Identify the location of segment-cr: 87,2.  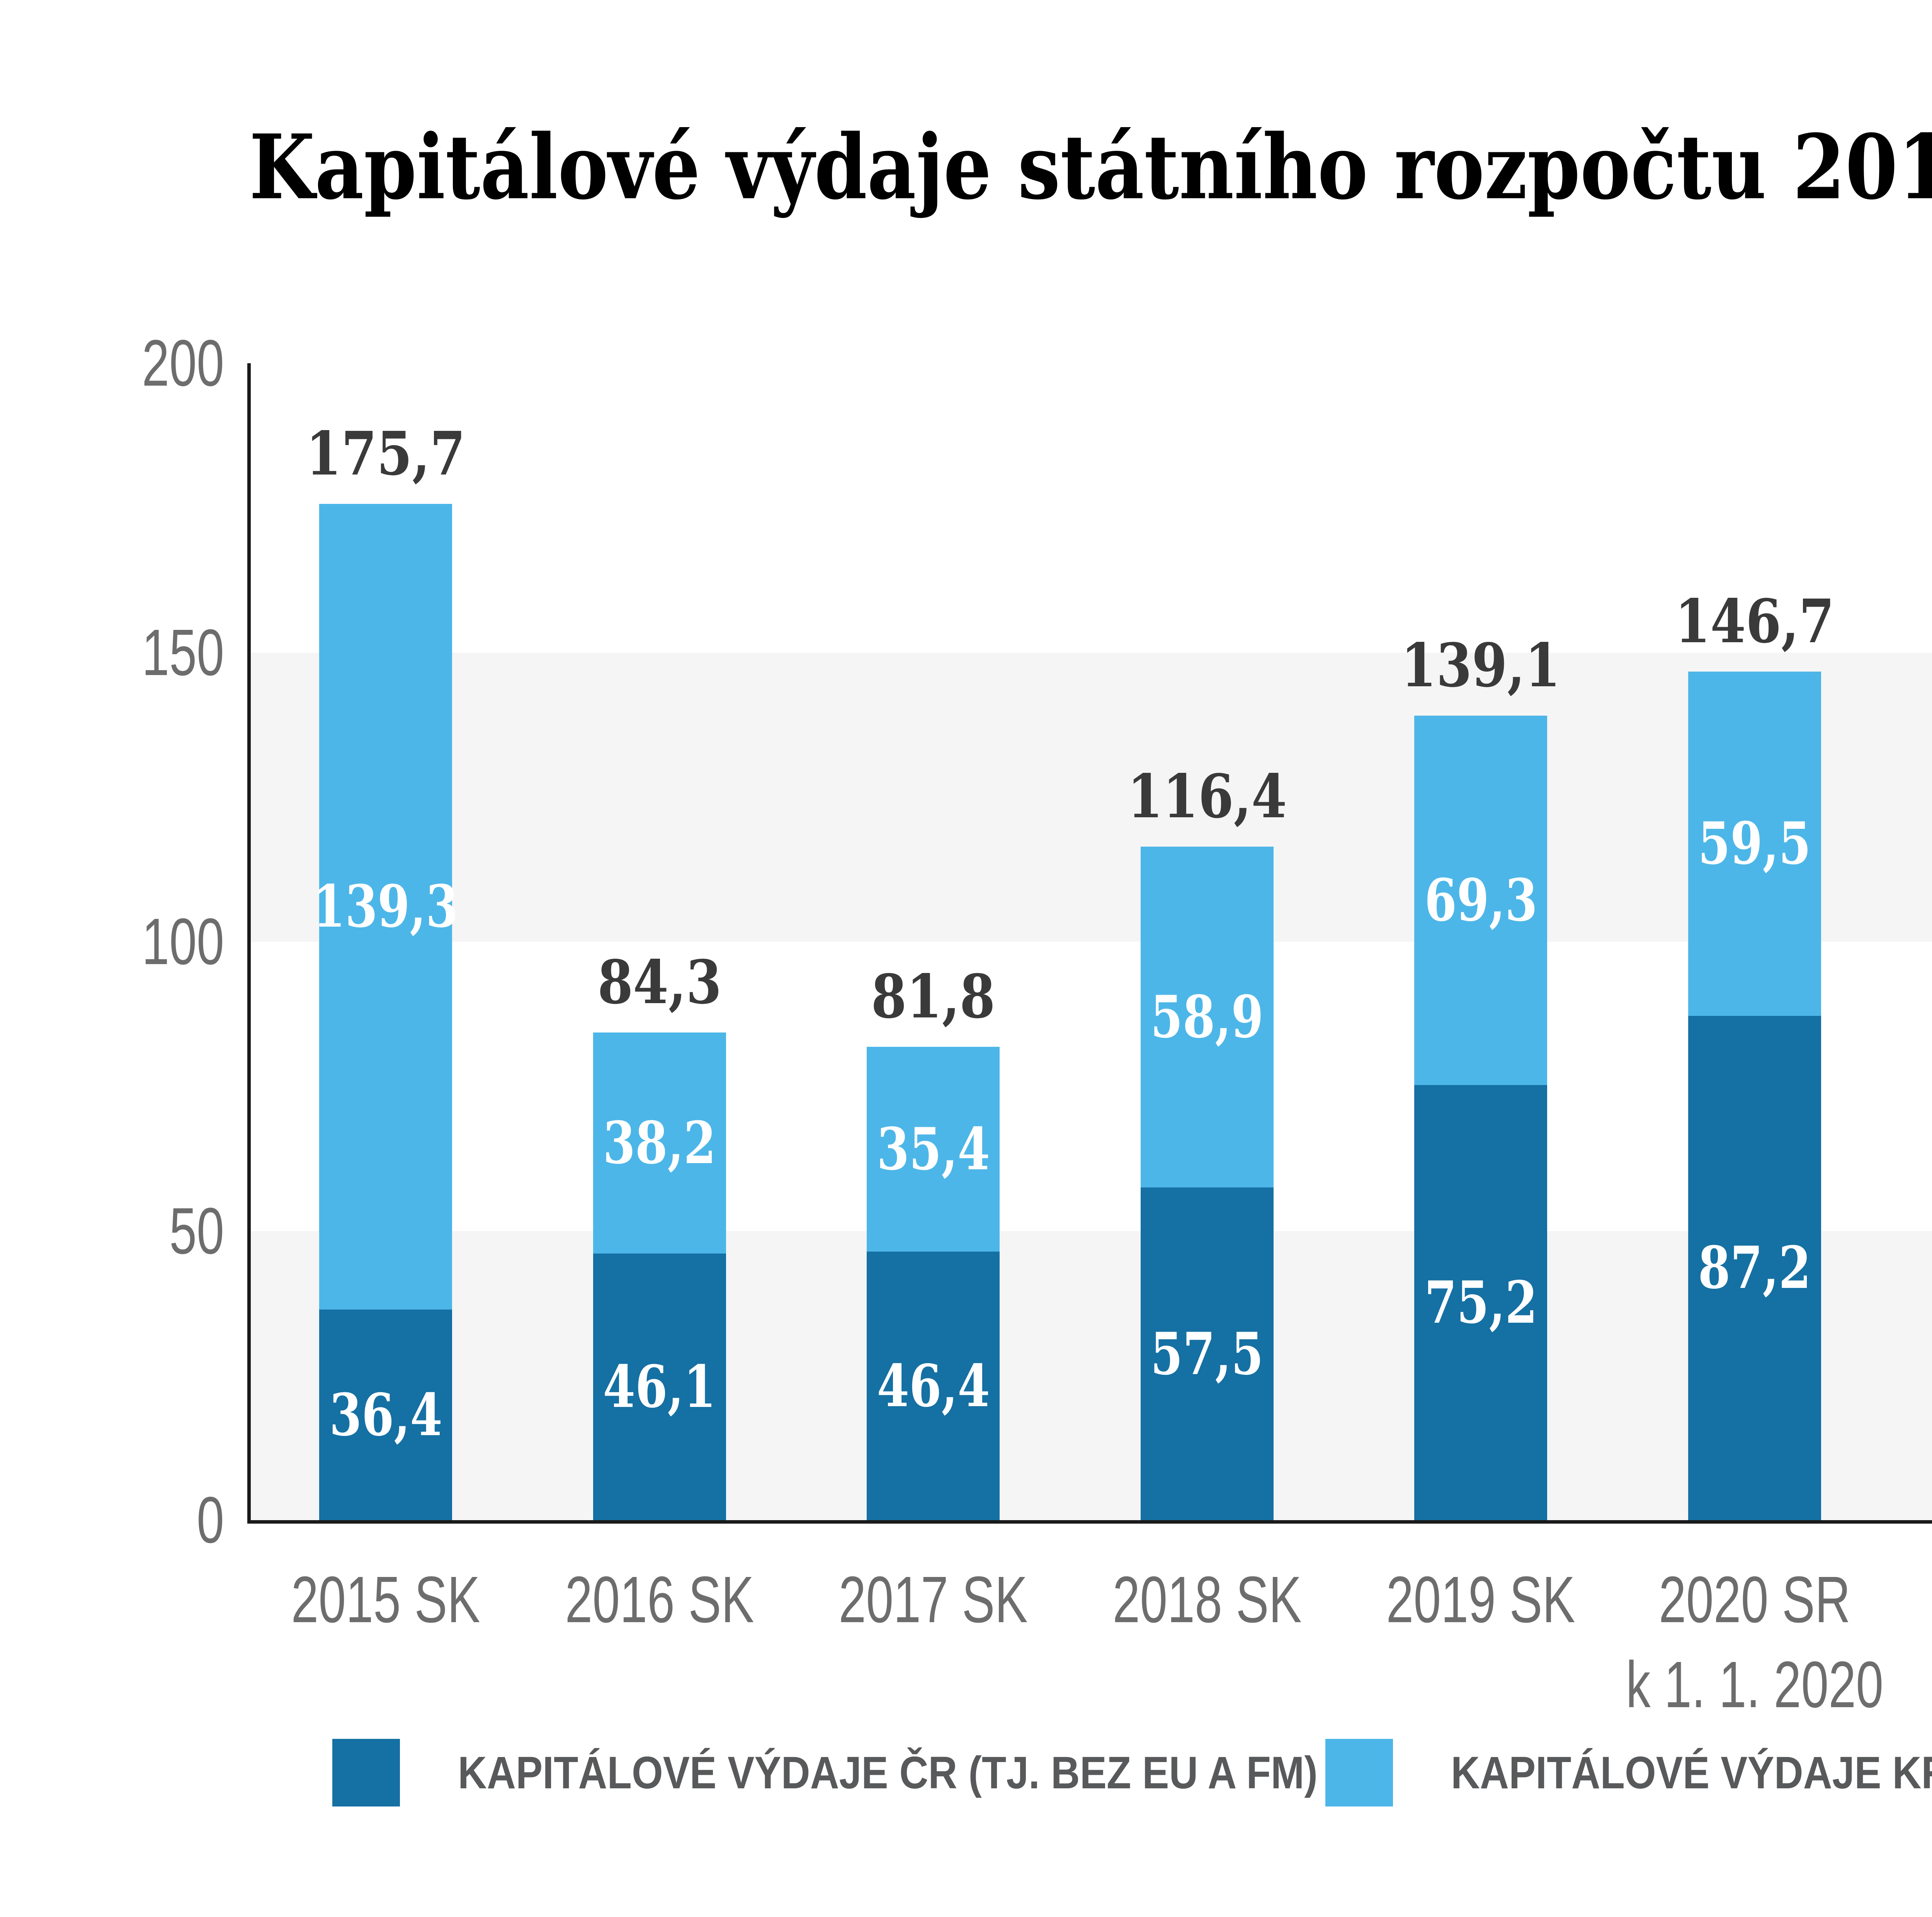
(1755, 1267).